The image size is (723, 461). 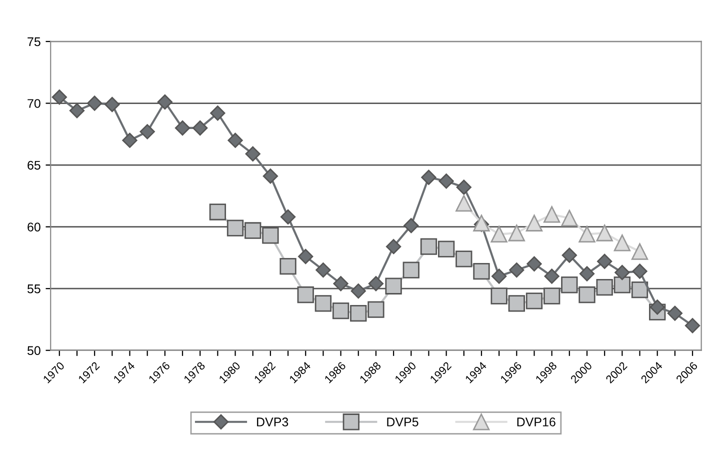 What do you see at coordinates (34, 103) in the screenshot?
I see `y-tick-label: 70` at bounding box center [34, 103].